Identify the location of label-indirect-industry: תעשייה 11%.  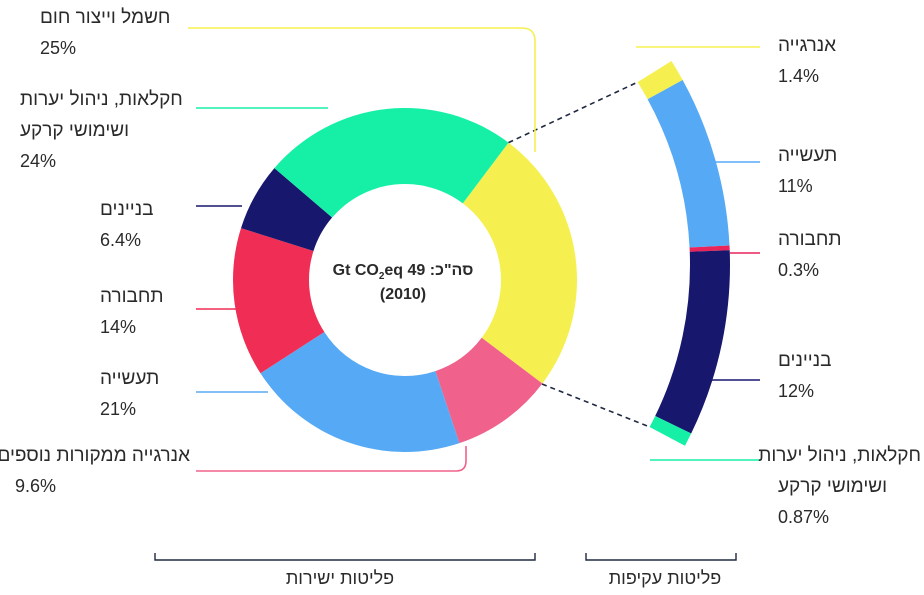
(838, 171).